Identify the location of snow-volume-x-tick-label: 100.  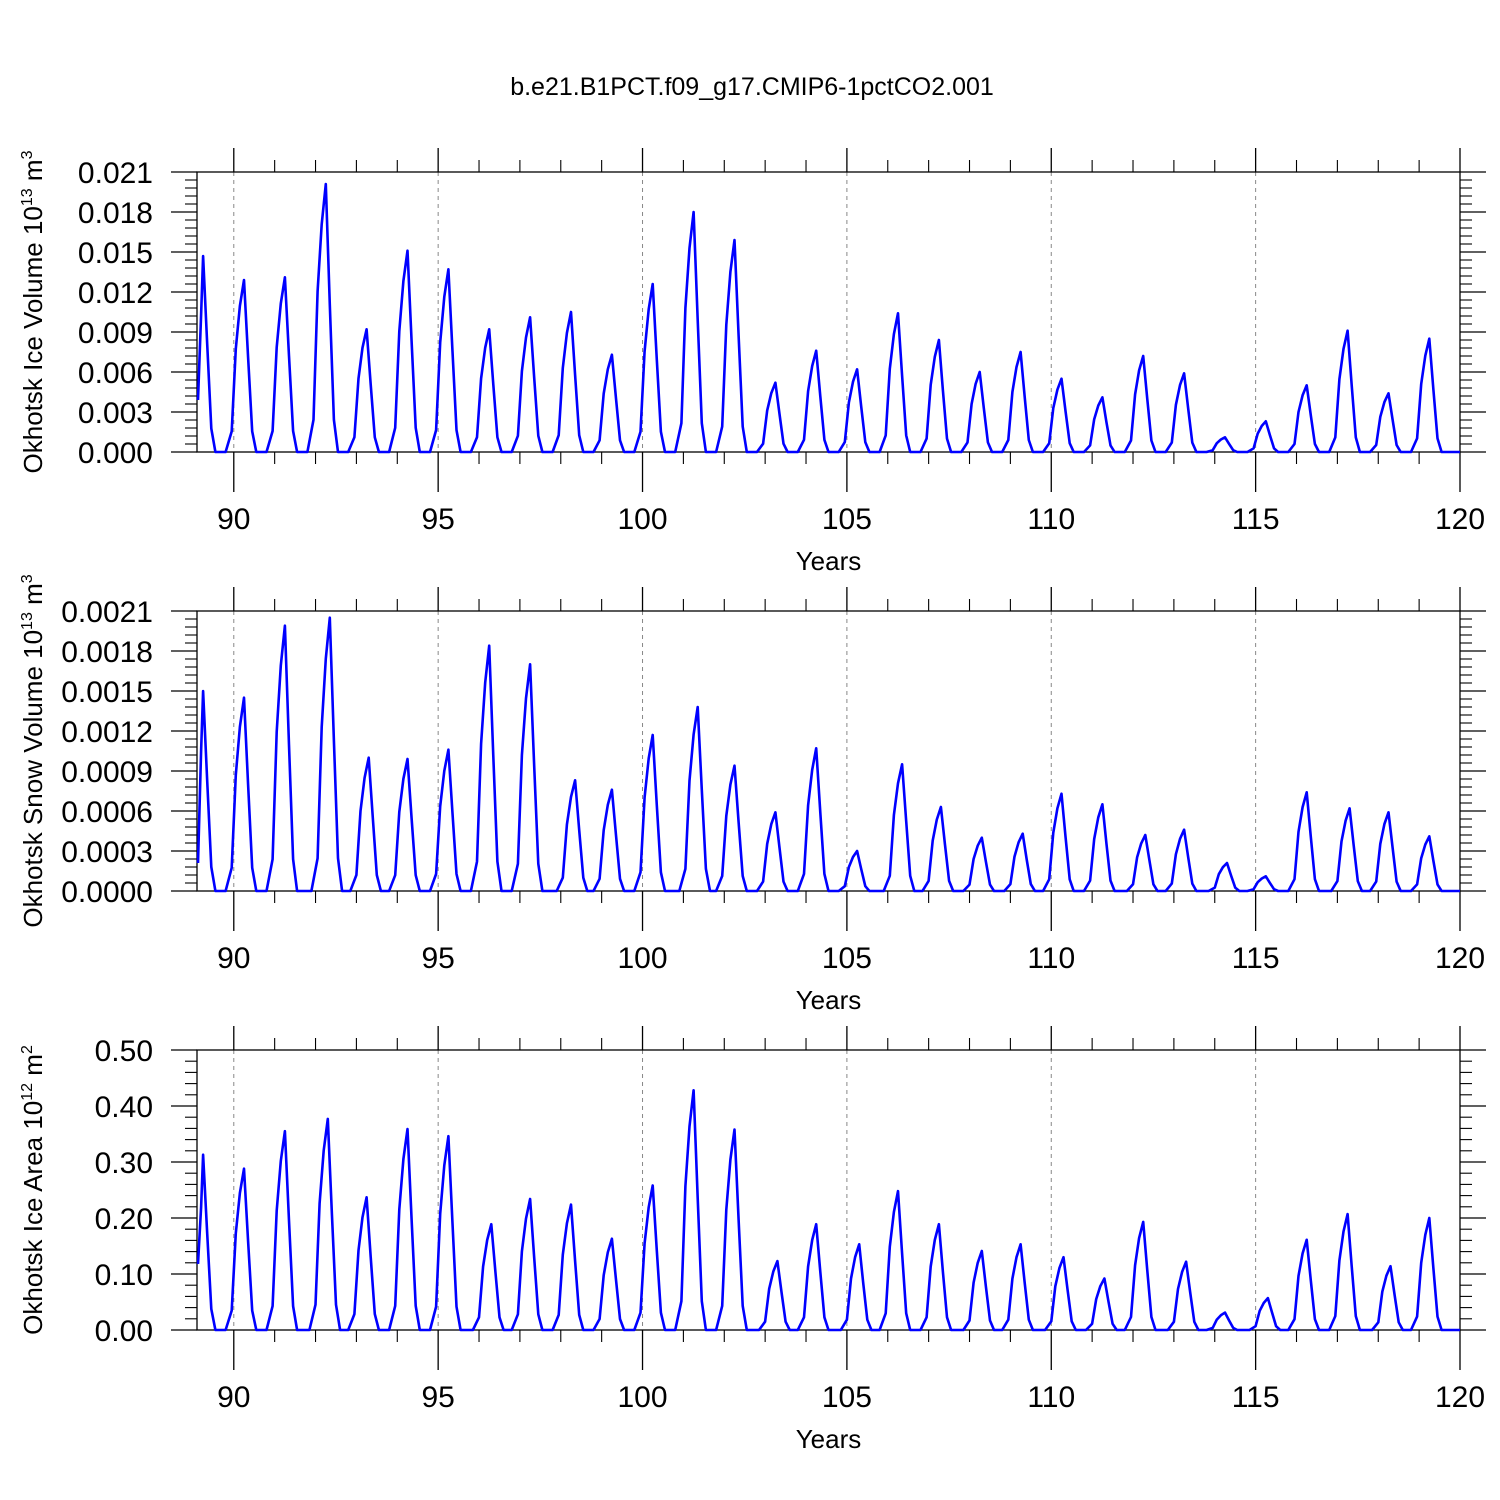
(642, 958).